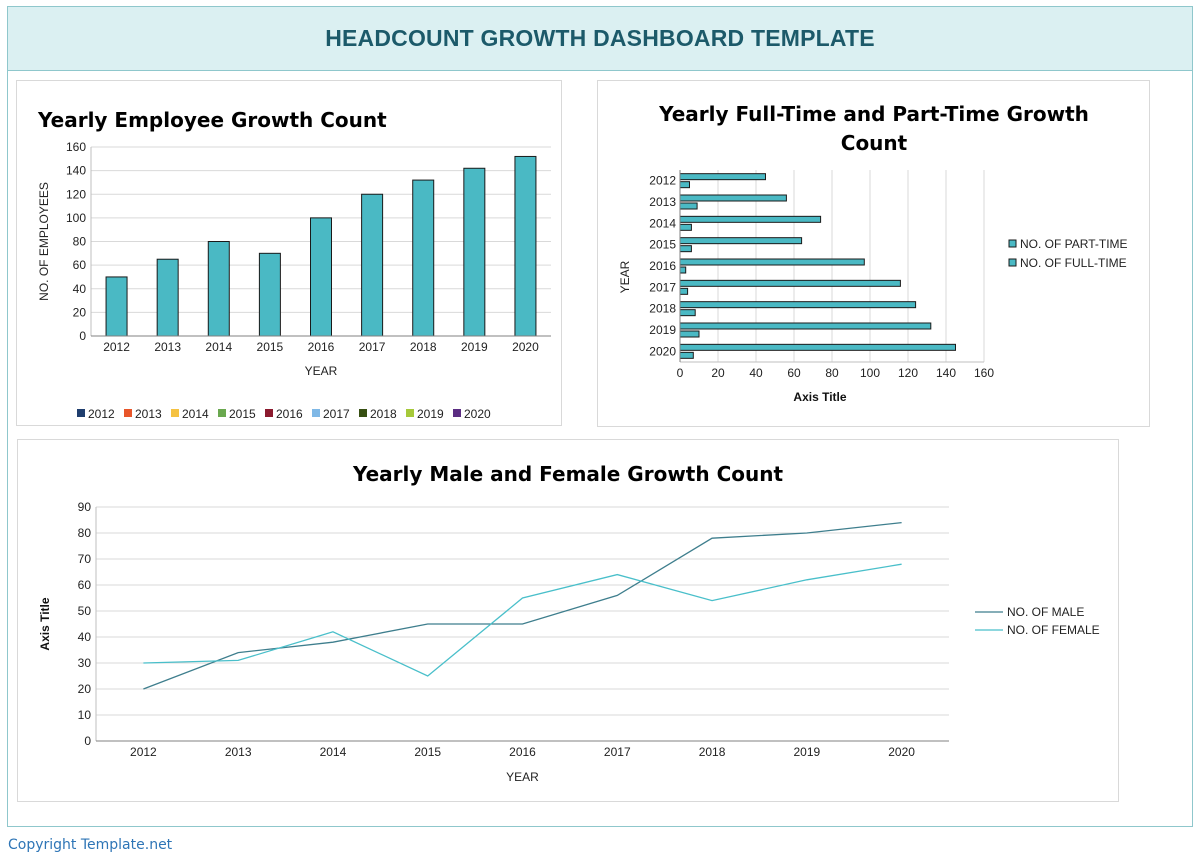 The width and height of the screenshot is (1200, 861). I want to click on legend-label: 2017, so click(336, 414).